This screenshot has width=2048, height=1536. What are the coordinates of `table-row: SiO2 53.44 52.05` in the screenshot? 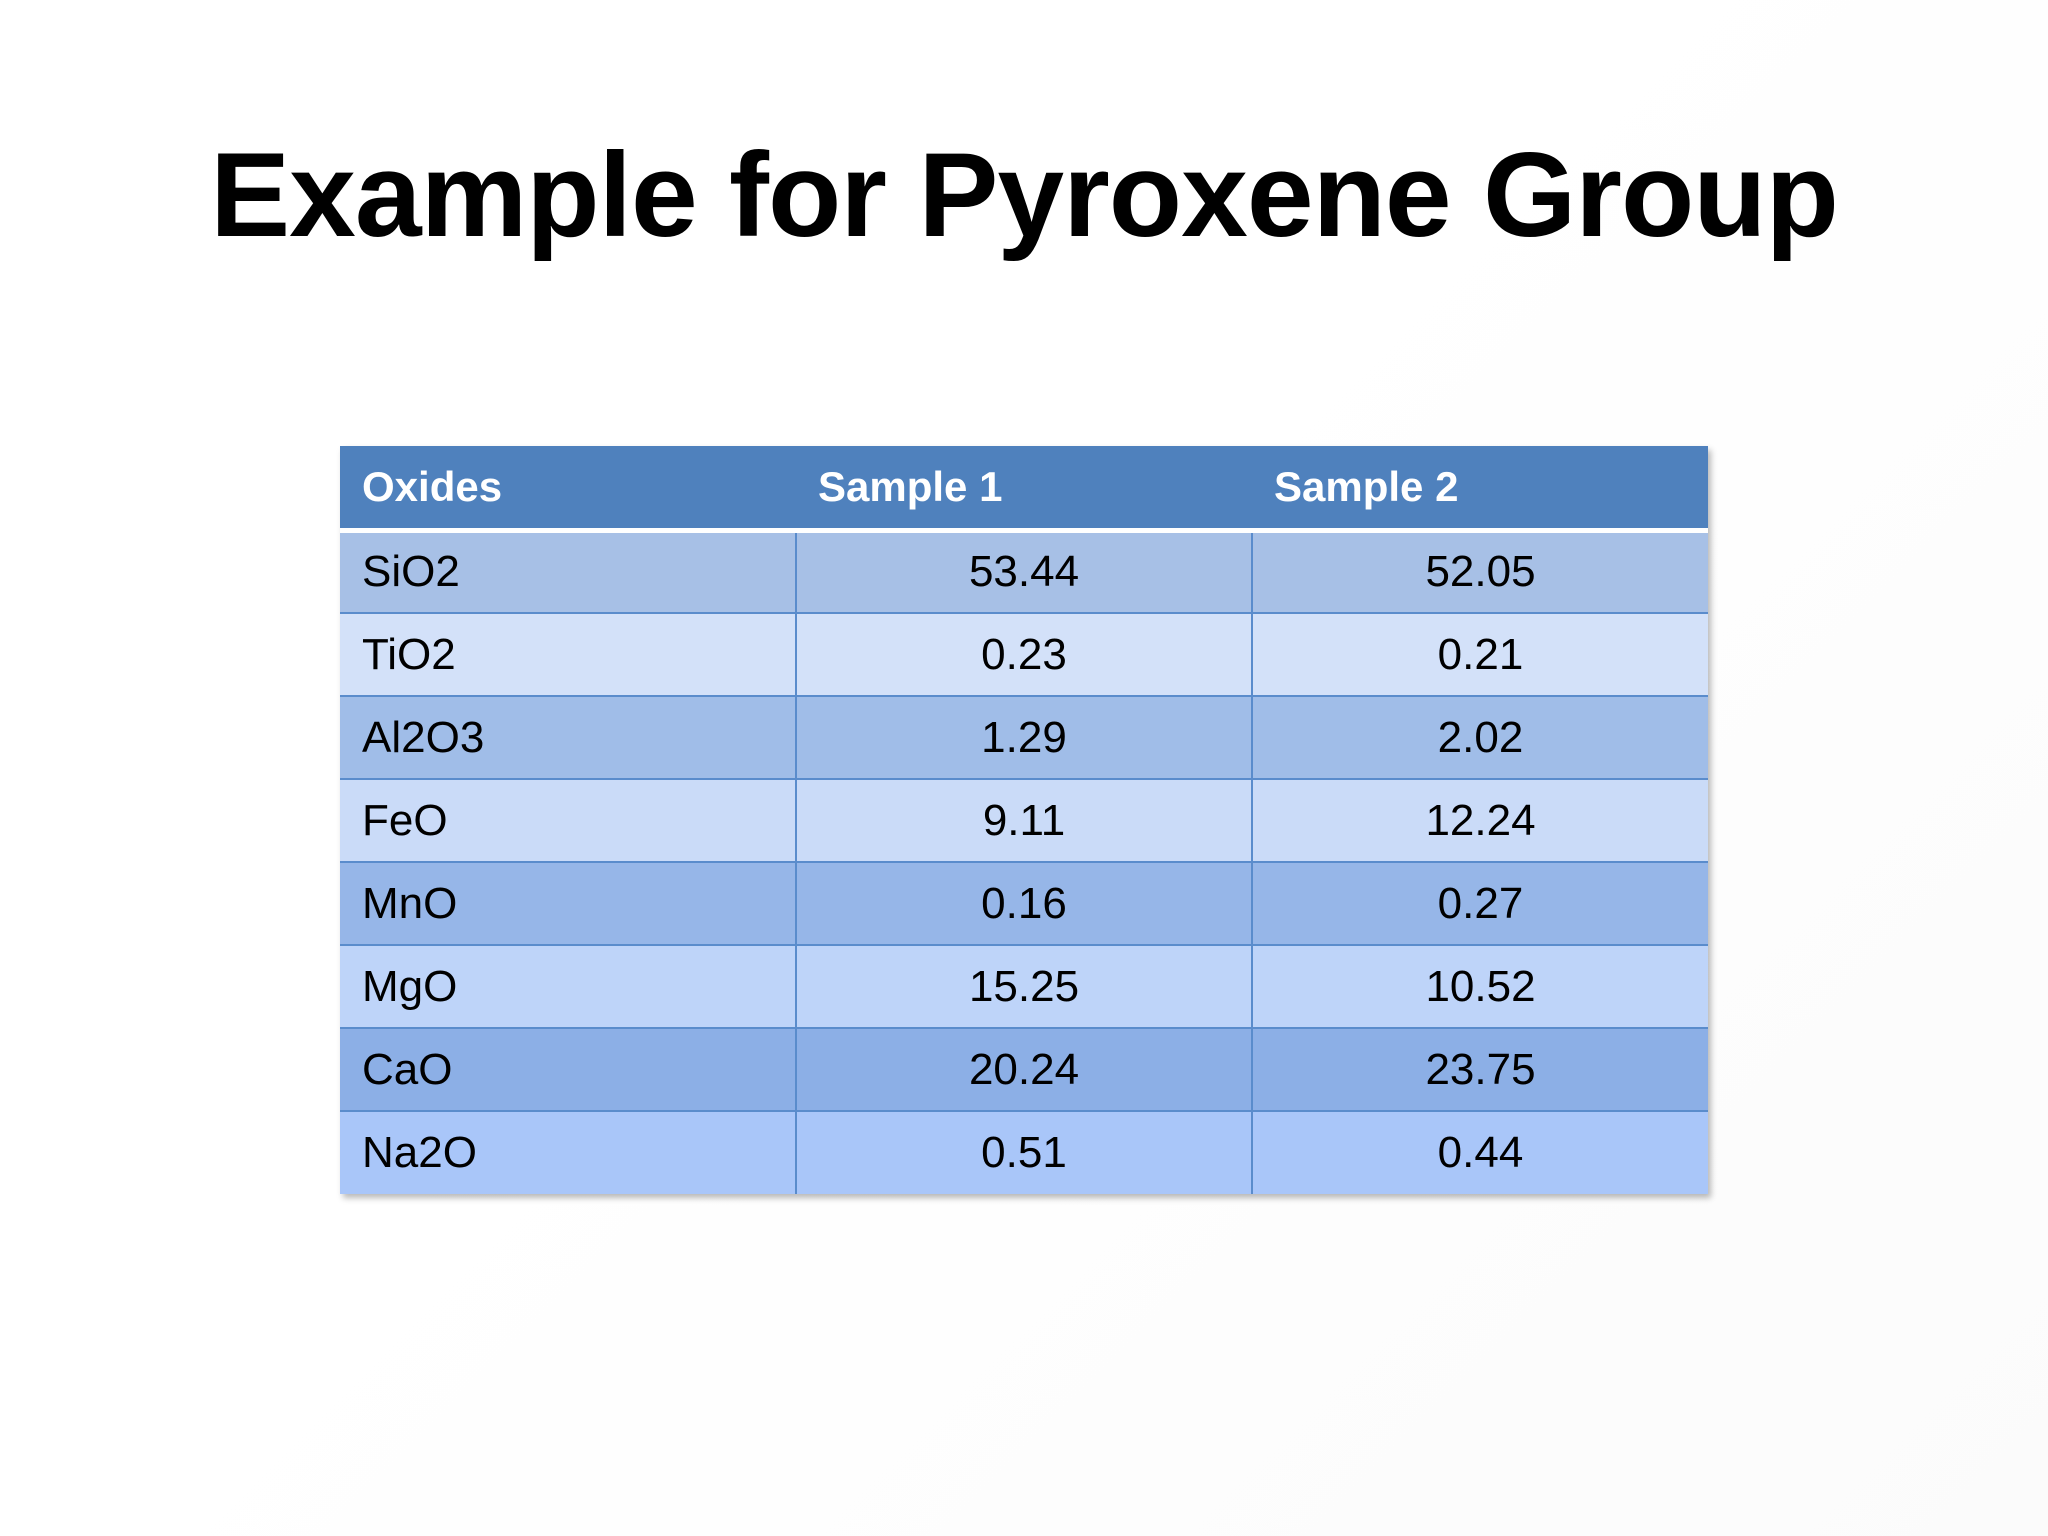 It's located at (1024, 571).